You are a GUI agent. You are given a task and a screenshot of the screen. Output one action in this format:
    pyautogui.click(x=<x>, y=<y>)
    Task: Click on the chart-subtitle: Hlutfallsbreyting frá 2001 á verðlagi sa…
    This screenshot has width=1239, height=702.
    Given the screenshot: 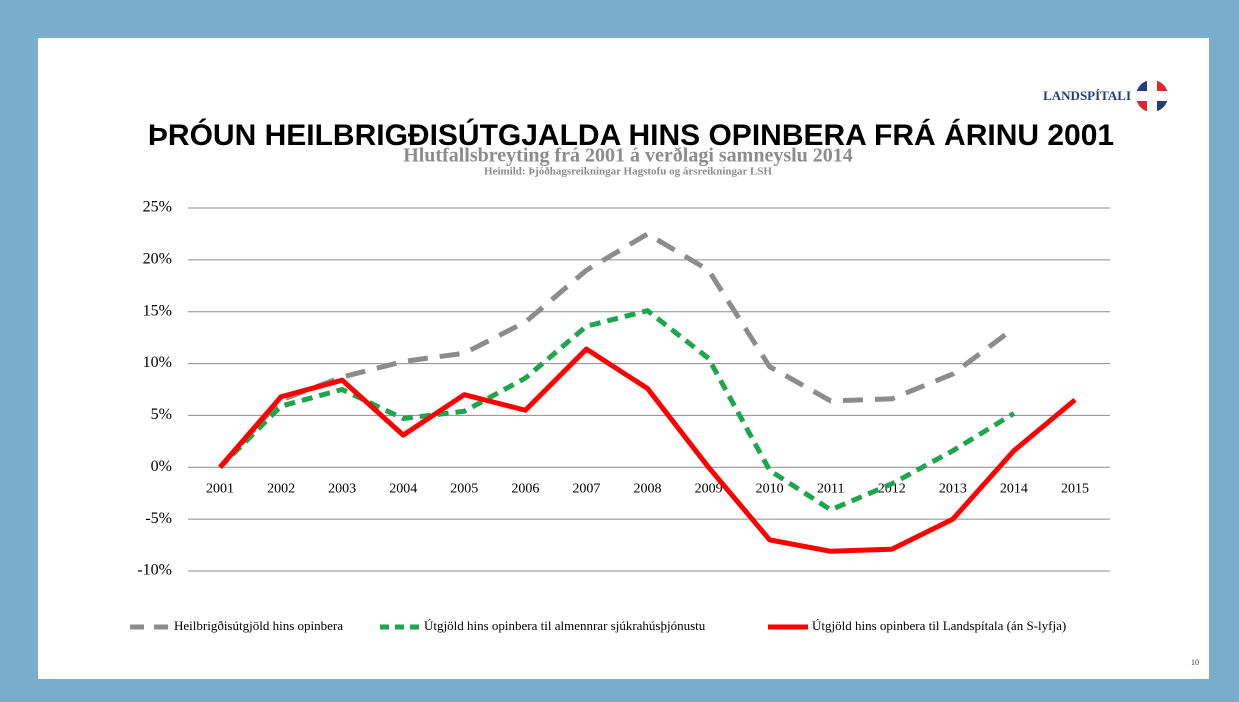 What is the action you would take?
    pyautogui.click(x=628, y=156)
    